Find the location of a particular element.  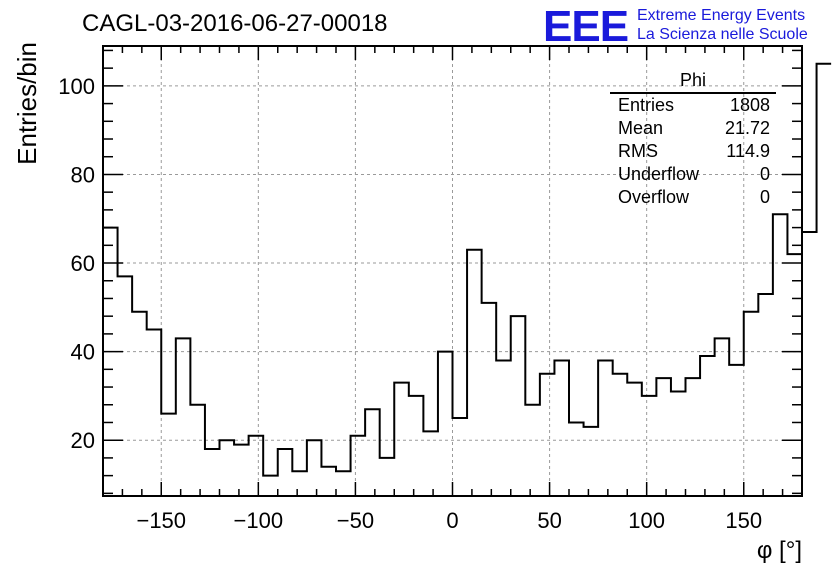

stat-row-underflow: Underflow 0 is located at coordinates (693, 174).